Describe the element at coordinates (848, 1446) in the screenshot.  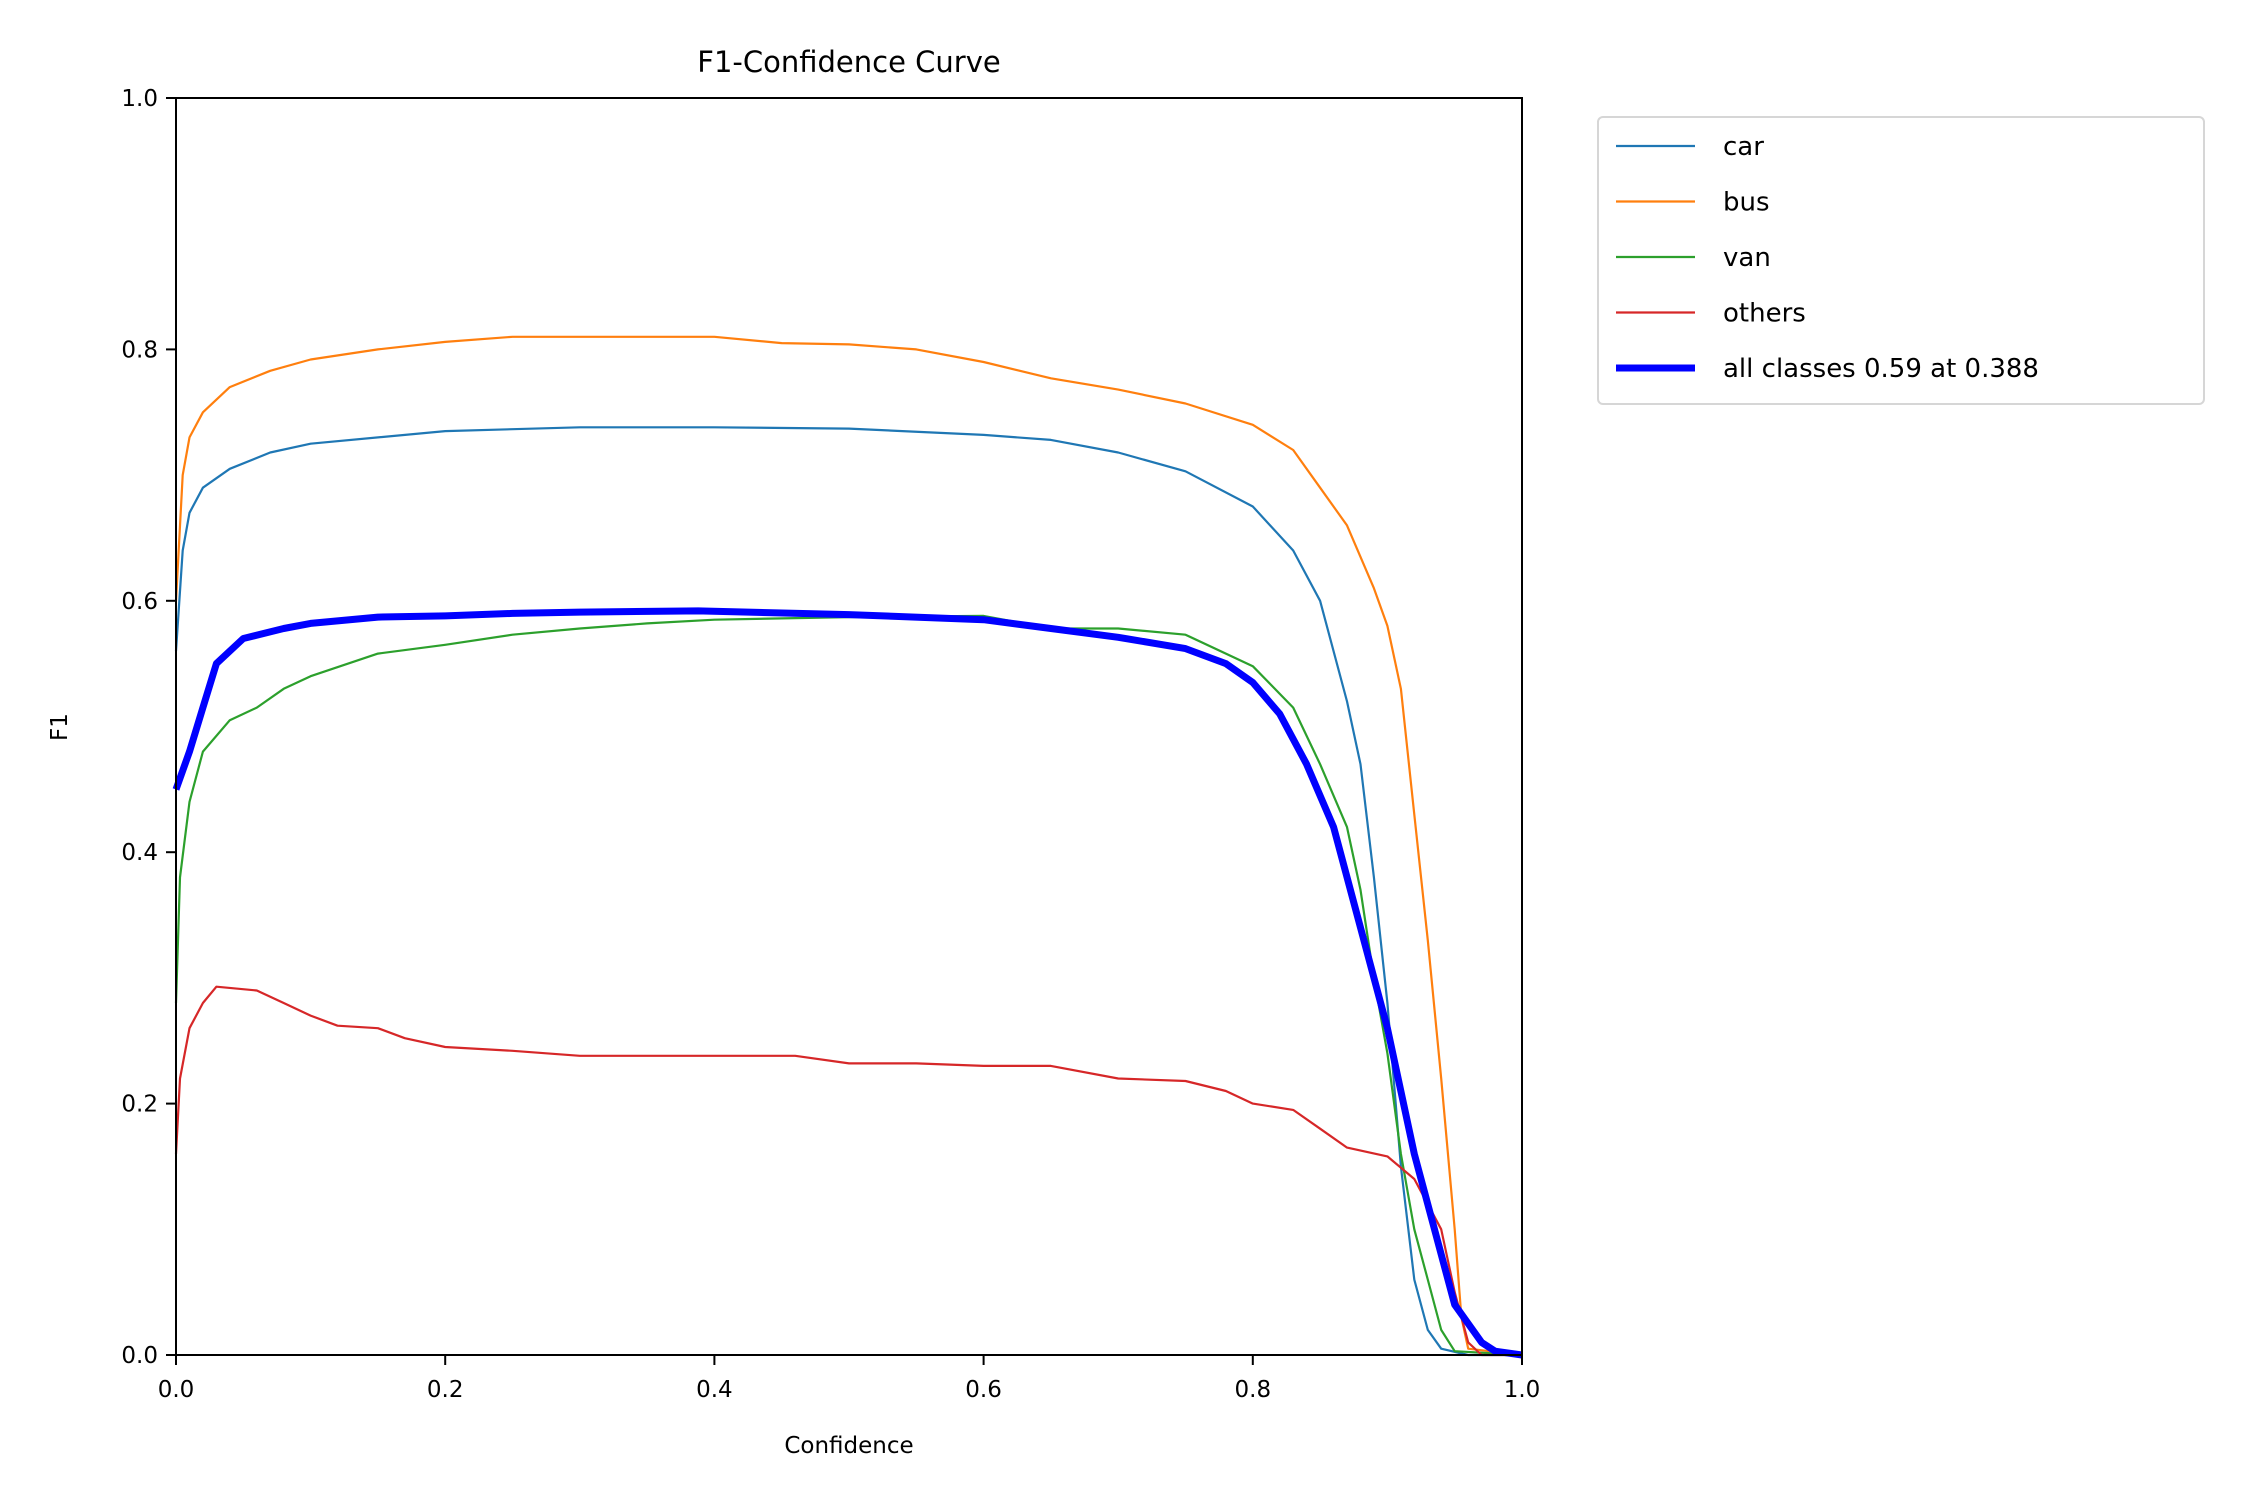
I see `x-axis-label: Confidence` at that location.